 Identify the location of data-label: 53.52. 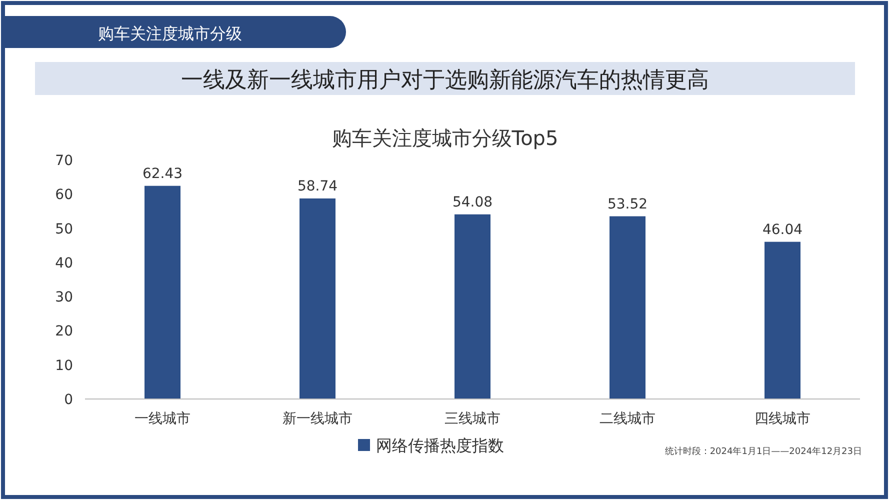
(627, 204).